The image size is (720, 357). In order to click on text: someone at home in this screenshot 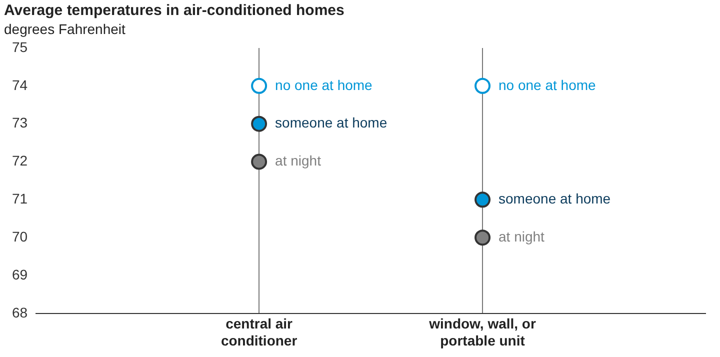, I will do `click(554, 198)`.